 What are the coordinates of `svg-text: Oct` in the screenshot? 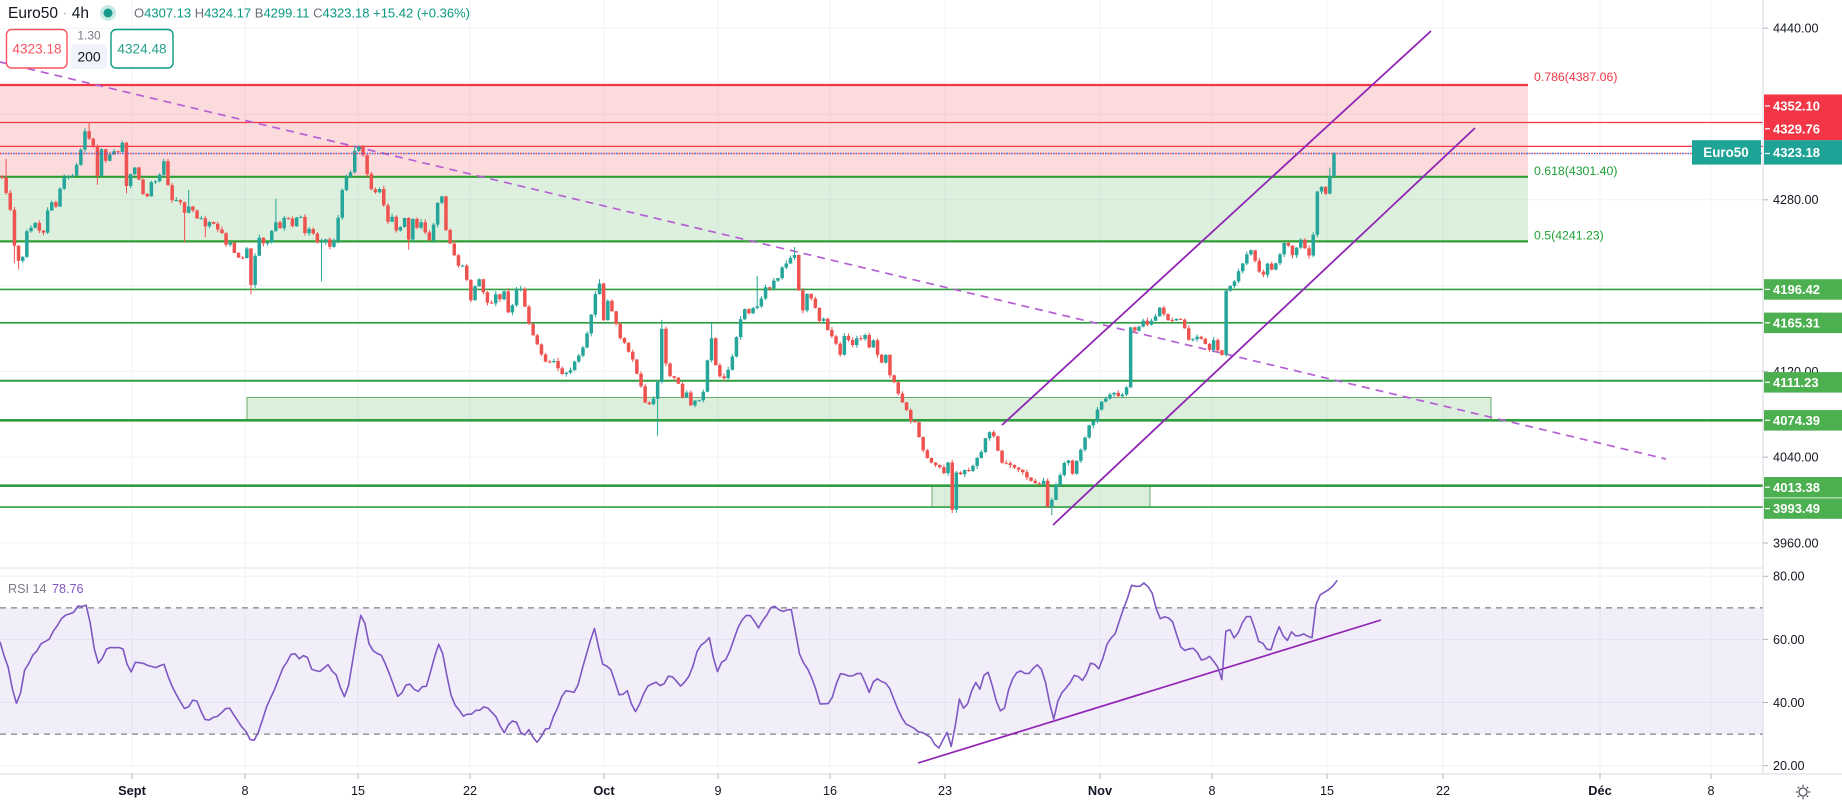 It's located at (604, 790).